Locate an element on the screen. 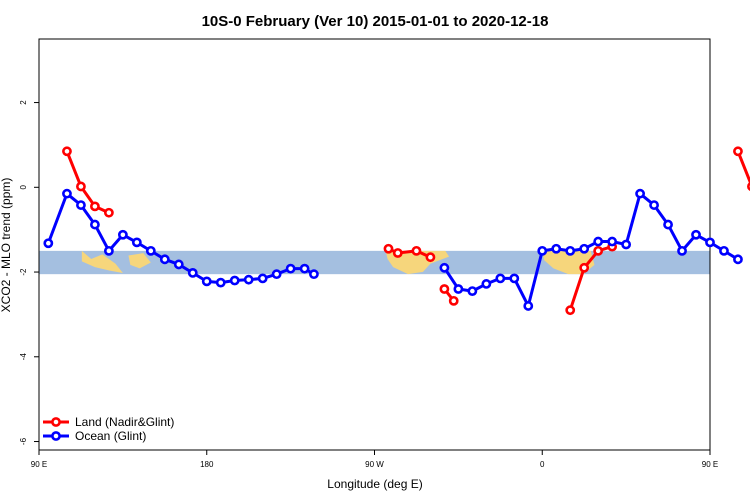 The image size is (750, 500). legend: Land (Nadir&Glint)Ocean (Glint) is located at coordinates (108, 429).